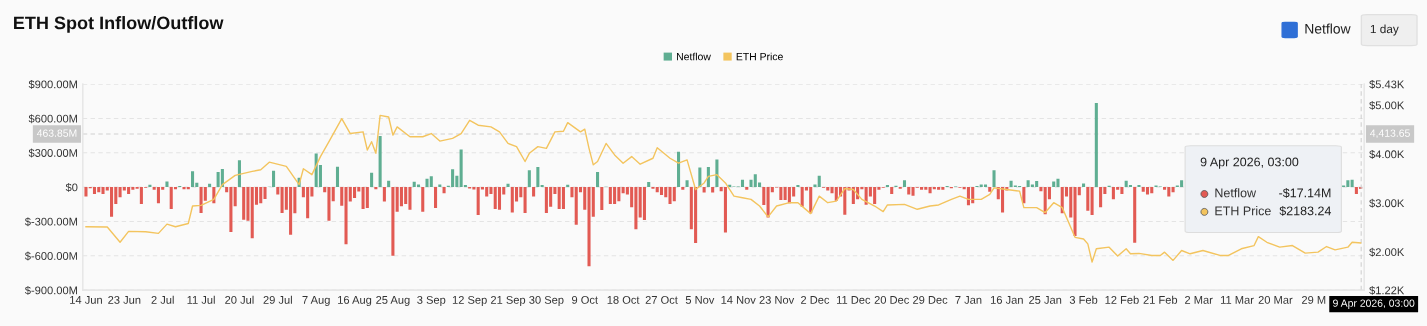 The height and width of the screenshot is (326, 1427). I want to click on x-tick-label: 14 Nov, so click(738, 300).